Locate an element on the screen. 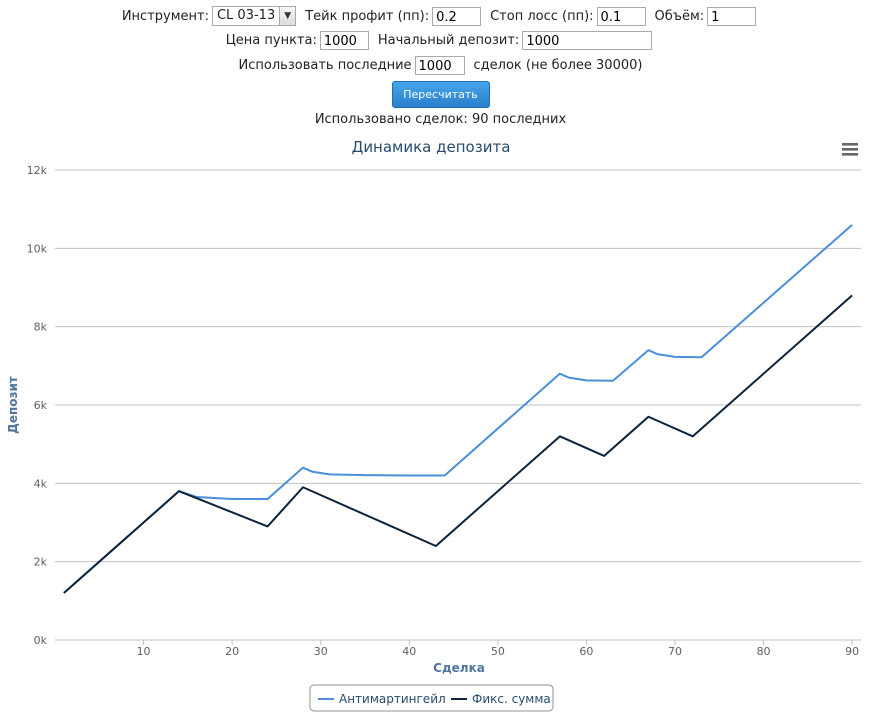  use-last-input: 1000 is located at coordinates (439, 65).